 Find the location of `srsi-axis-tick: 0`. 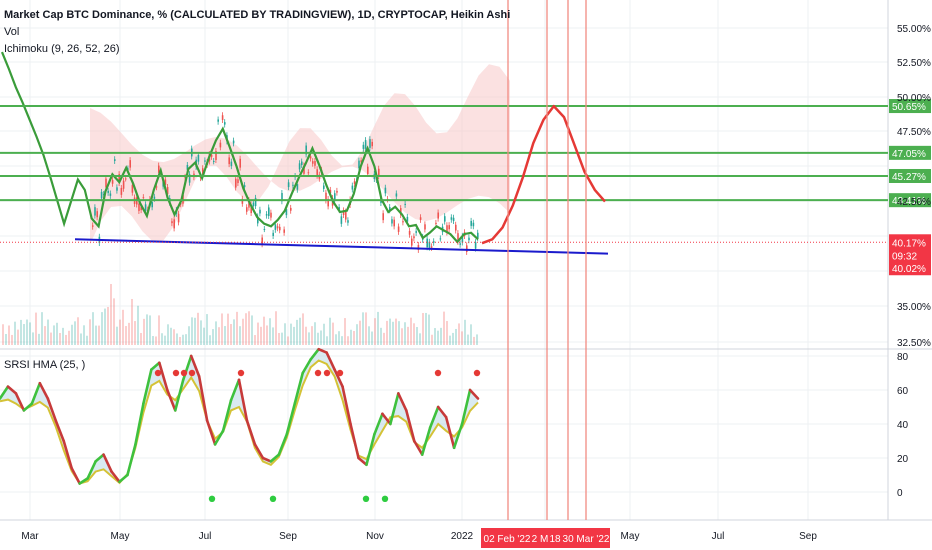

srsi-axis-tick: 0 is located at coordinates (900, 493).